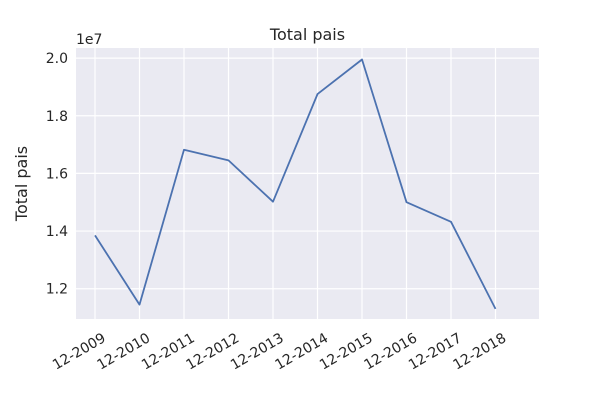 The width and height of the screenshot is (600, 400). Describe the element at coordinates (57, 290) in the screenshot. I see `y-tick-label: 1.2` at that location.